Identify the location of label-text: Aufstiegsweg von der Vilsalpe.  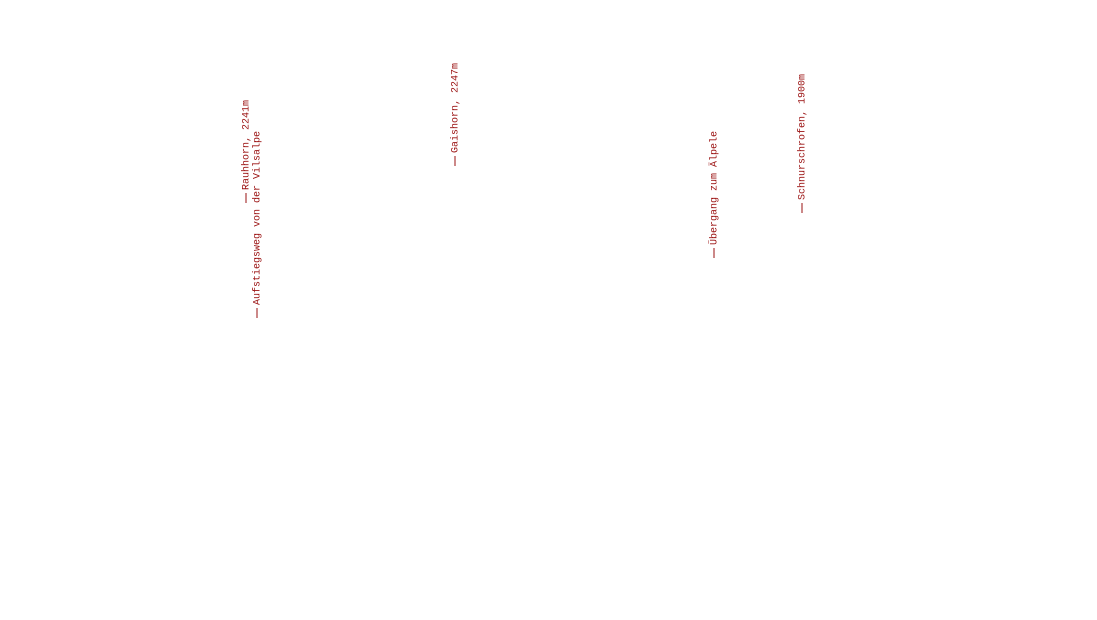
(258, 218).